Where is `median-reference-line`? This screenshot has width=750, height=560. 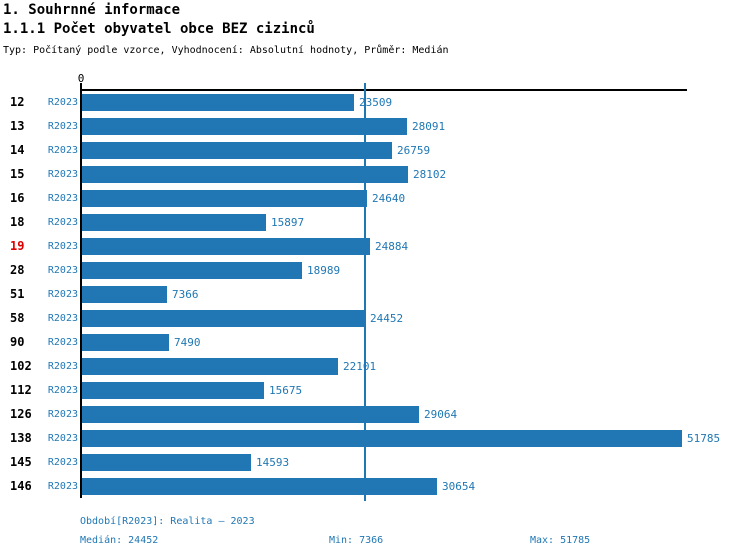 median-reference-line is located at coordinates (365, 292).